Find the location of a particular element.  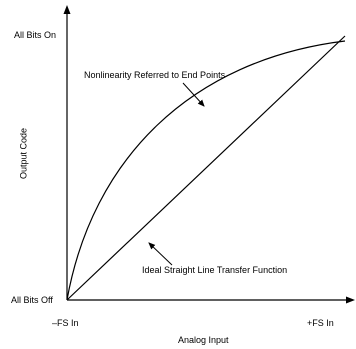

curve-annotation-arrow is located at coordinates (193, 94).